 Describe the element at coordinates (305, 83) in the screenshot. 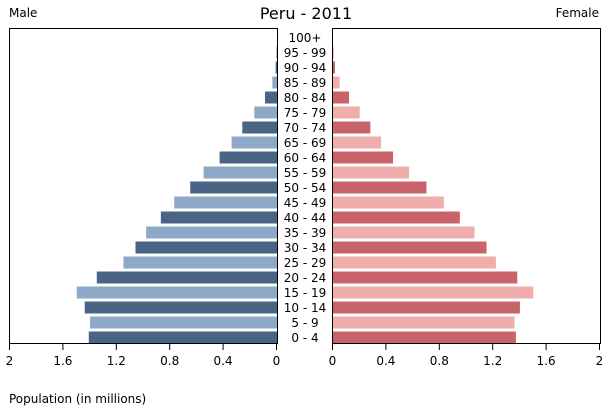

I see `age-group-label: 85 - 89` at that location.